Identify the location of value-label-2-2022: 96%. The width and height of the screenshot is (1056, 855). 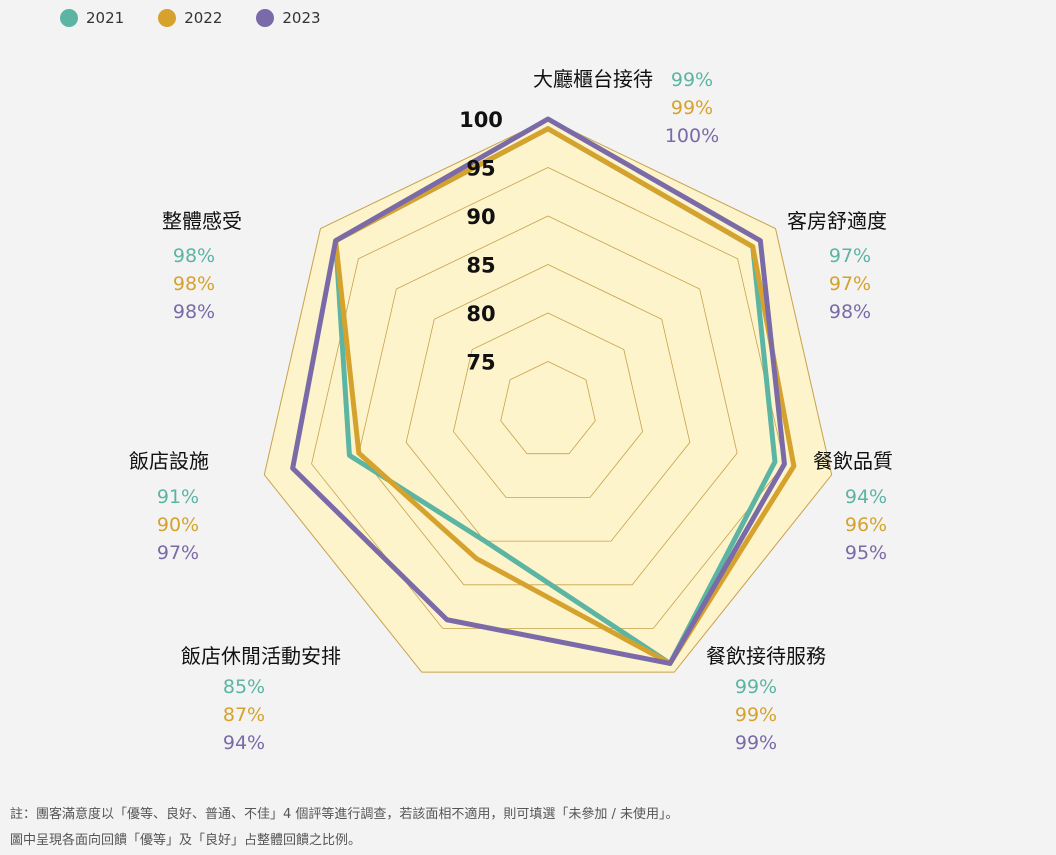
(866, 525).